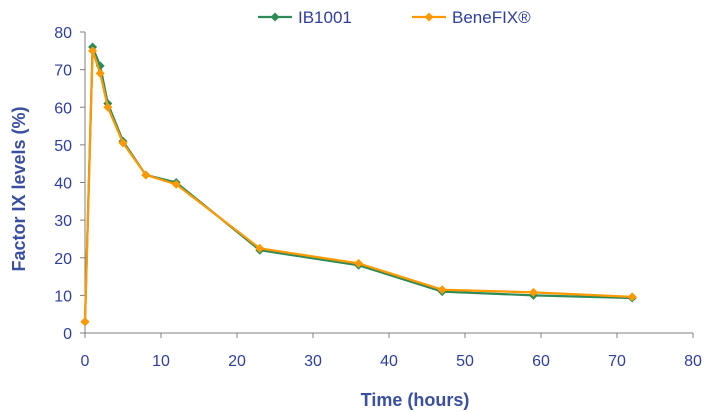  Describe the element at coordinates (389, 361) in the screenshot. I see `x-tick-label: 40` at that location.